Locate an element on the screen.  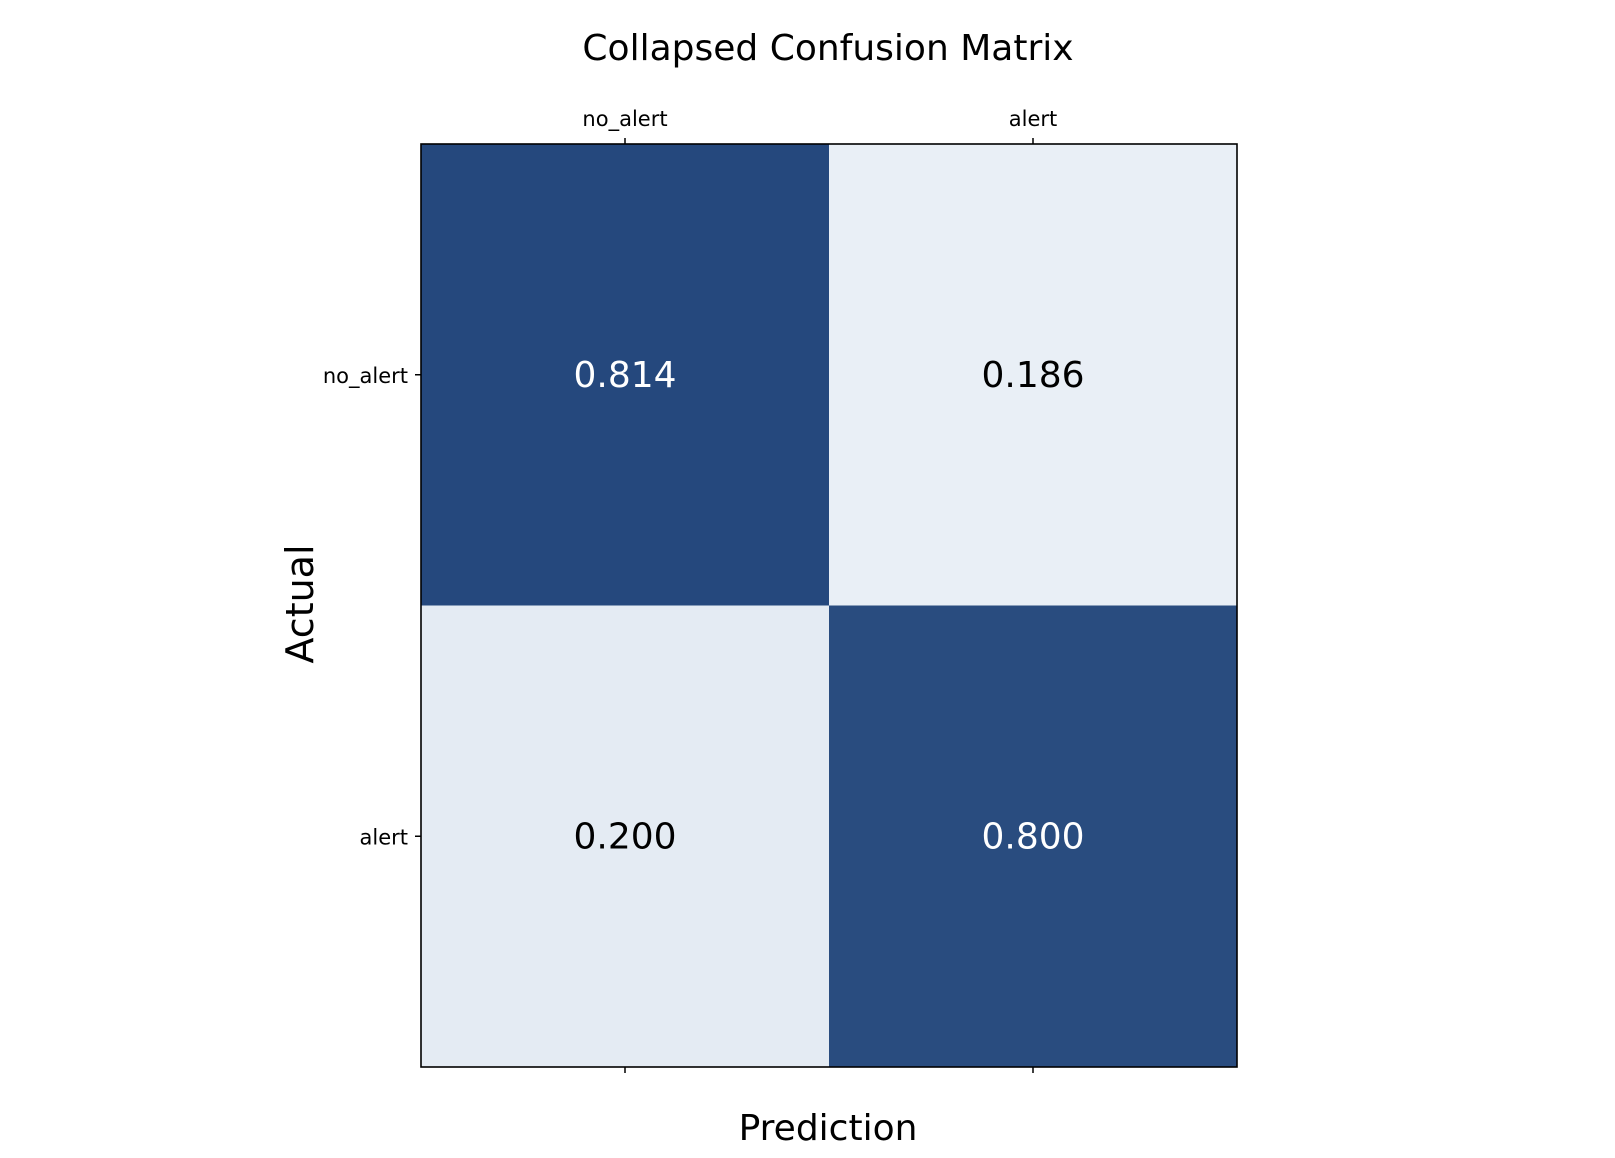
heatmap-cell-labels: 0.814 0.186 0.200 0.800 is located at coordinates (828, 606).